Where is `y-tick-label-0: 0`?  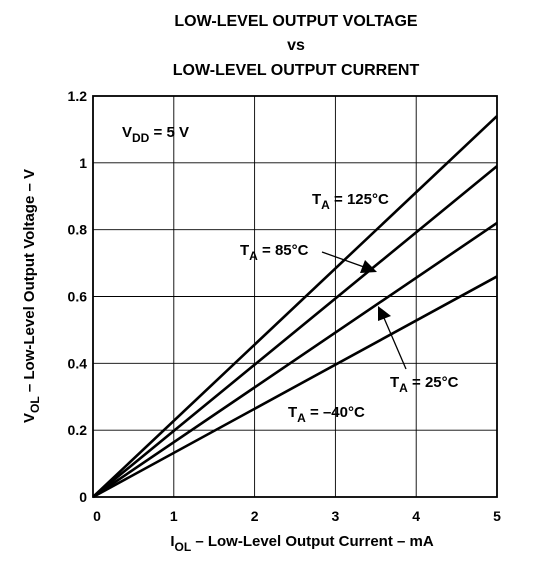
y-tick-label-0: 0 is located at coordinates (83, 497).